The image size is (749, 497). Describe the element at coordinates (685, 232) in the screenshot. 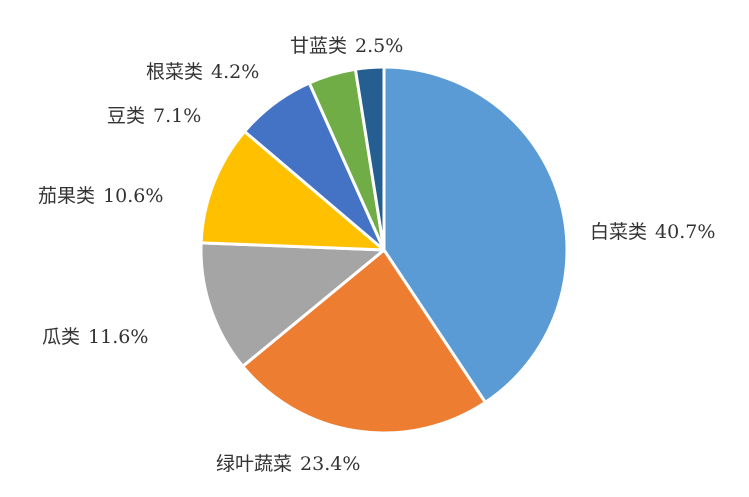

I see `slice-percent-label: 40.7%` at that location.